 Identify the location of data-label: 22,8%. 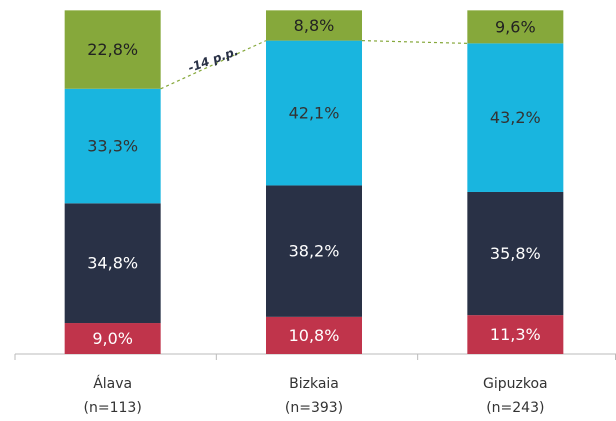
(112, 49).